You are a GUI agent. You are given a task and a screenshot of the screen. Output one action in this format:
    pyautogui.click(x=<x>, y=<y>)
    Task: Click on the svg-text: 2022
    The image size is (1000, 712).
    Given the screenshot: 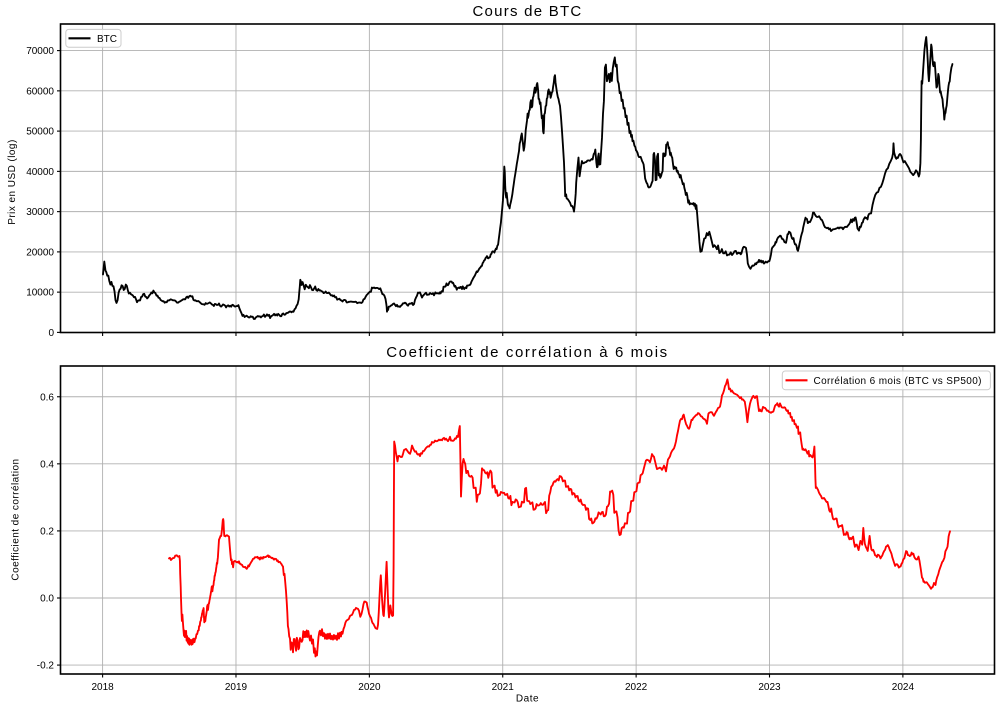 What is the action you would take?
    pyautogui.click(x=636, y=687)
    